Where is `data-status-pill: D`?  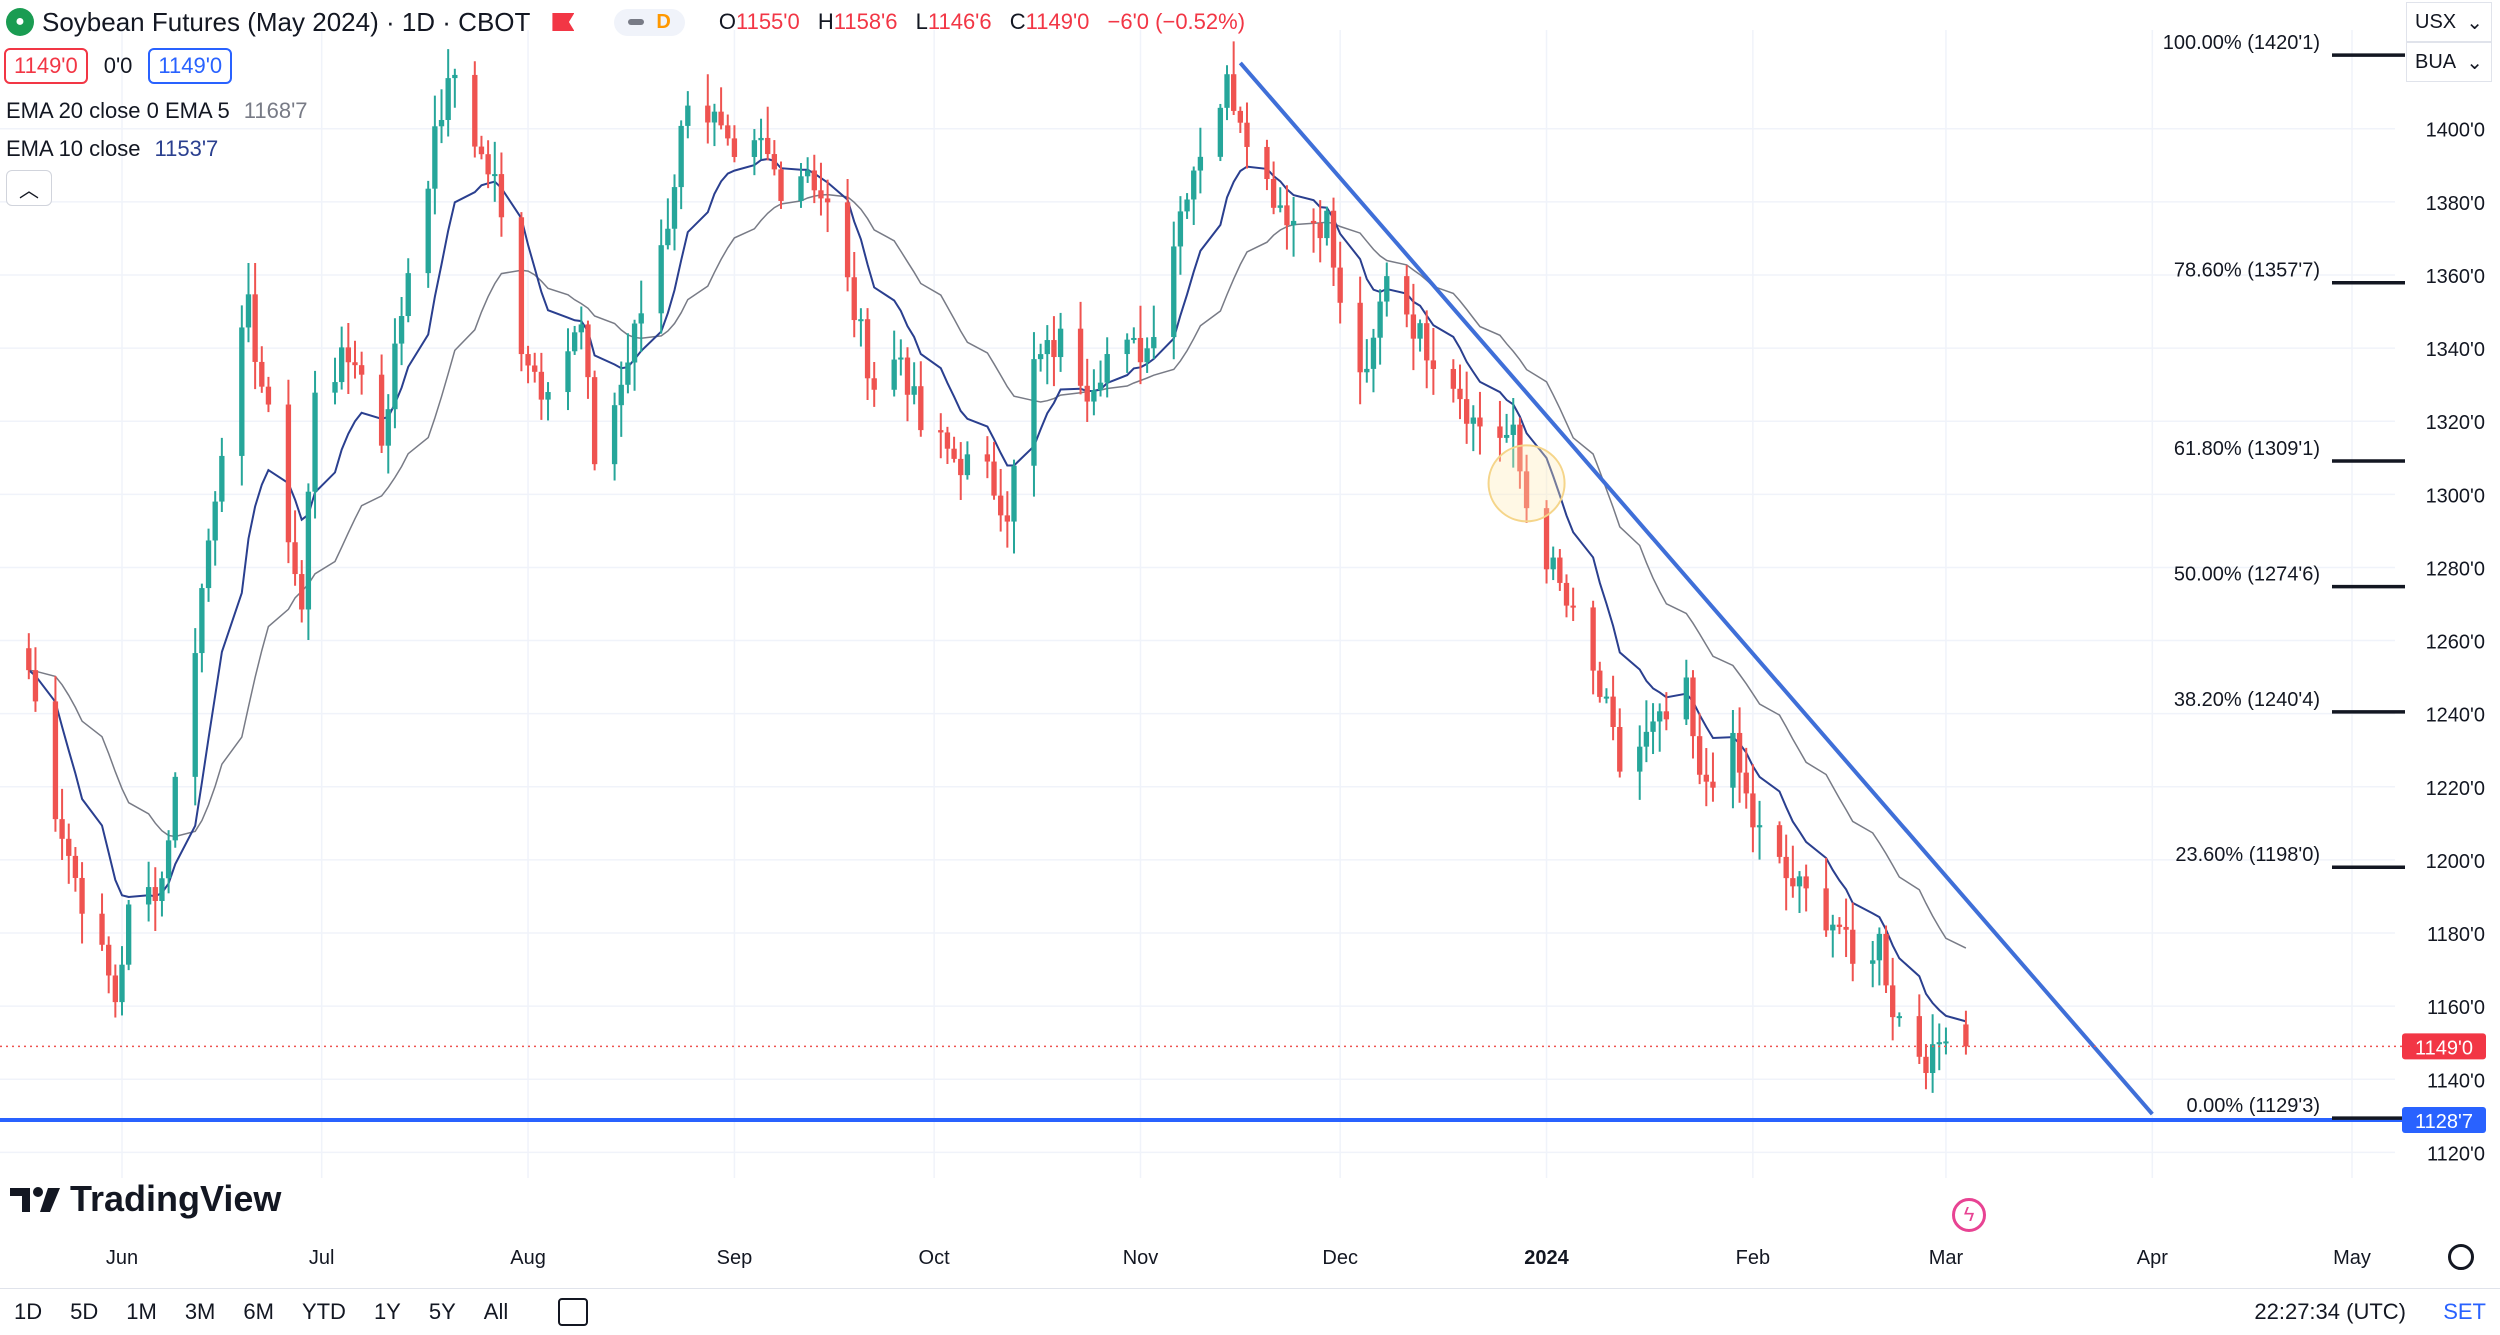 data-status-pill: D is located at coordinates (649, 22).